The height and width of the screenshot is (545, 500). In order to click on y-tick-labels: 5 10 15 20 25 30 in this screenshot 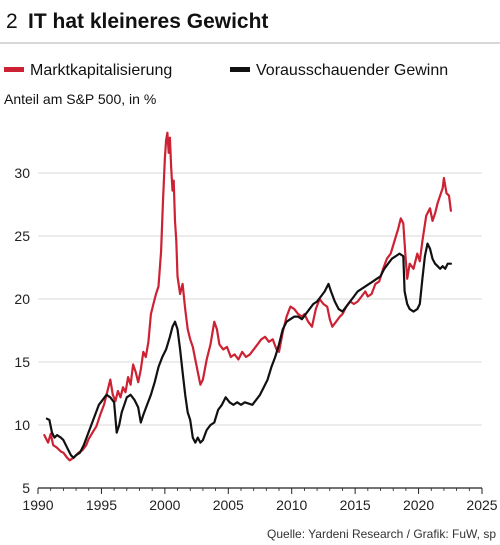, I will do `click(22, 330)`.